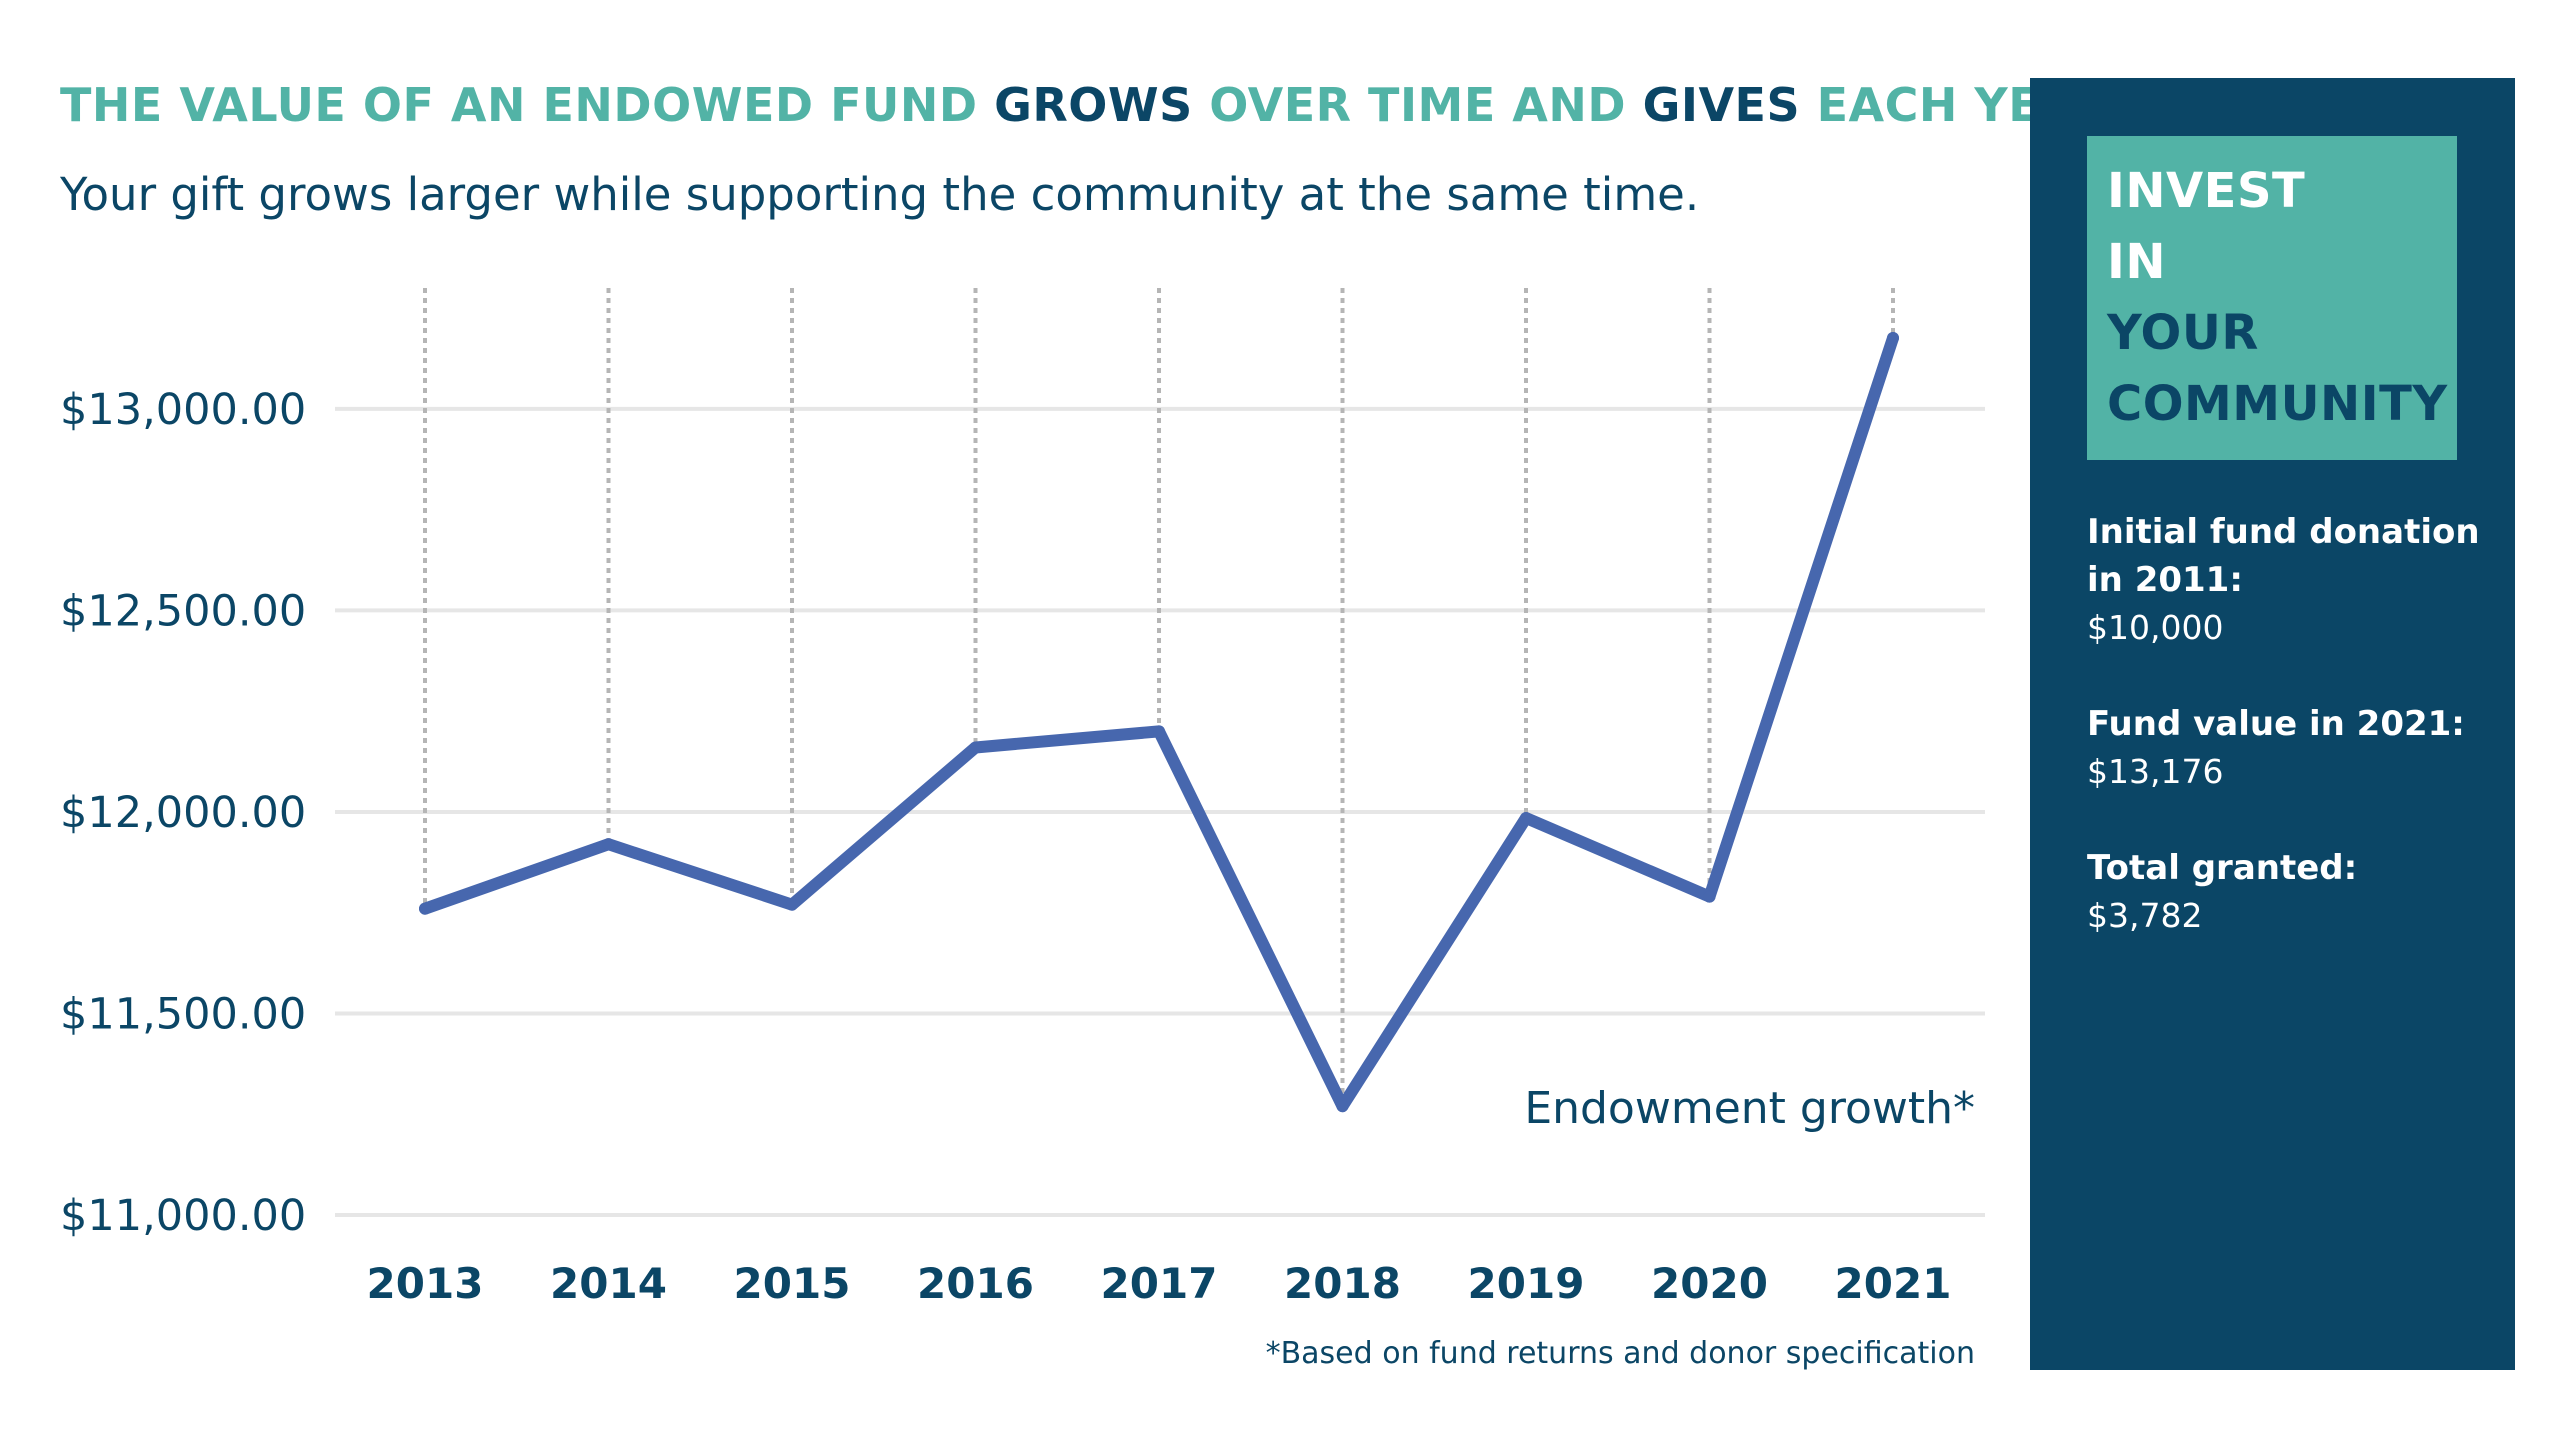 The width and height of the screenshot is (2560, 1440). I want to click on invest-heading-line: INVEST, so click(2206, 191).